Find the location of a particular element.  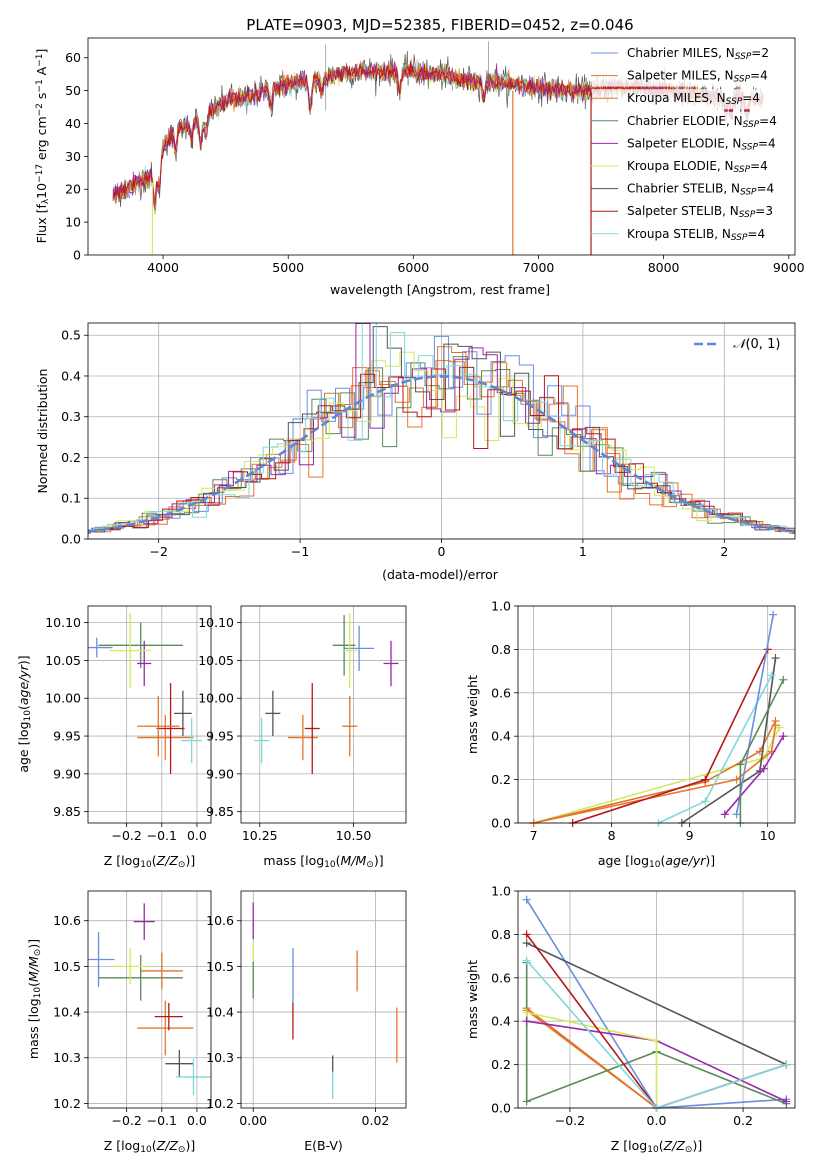

label-part: Flux [f is located at coordinates (41, 224).